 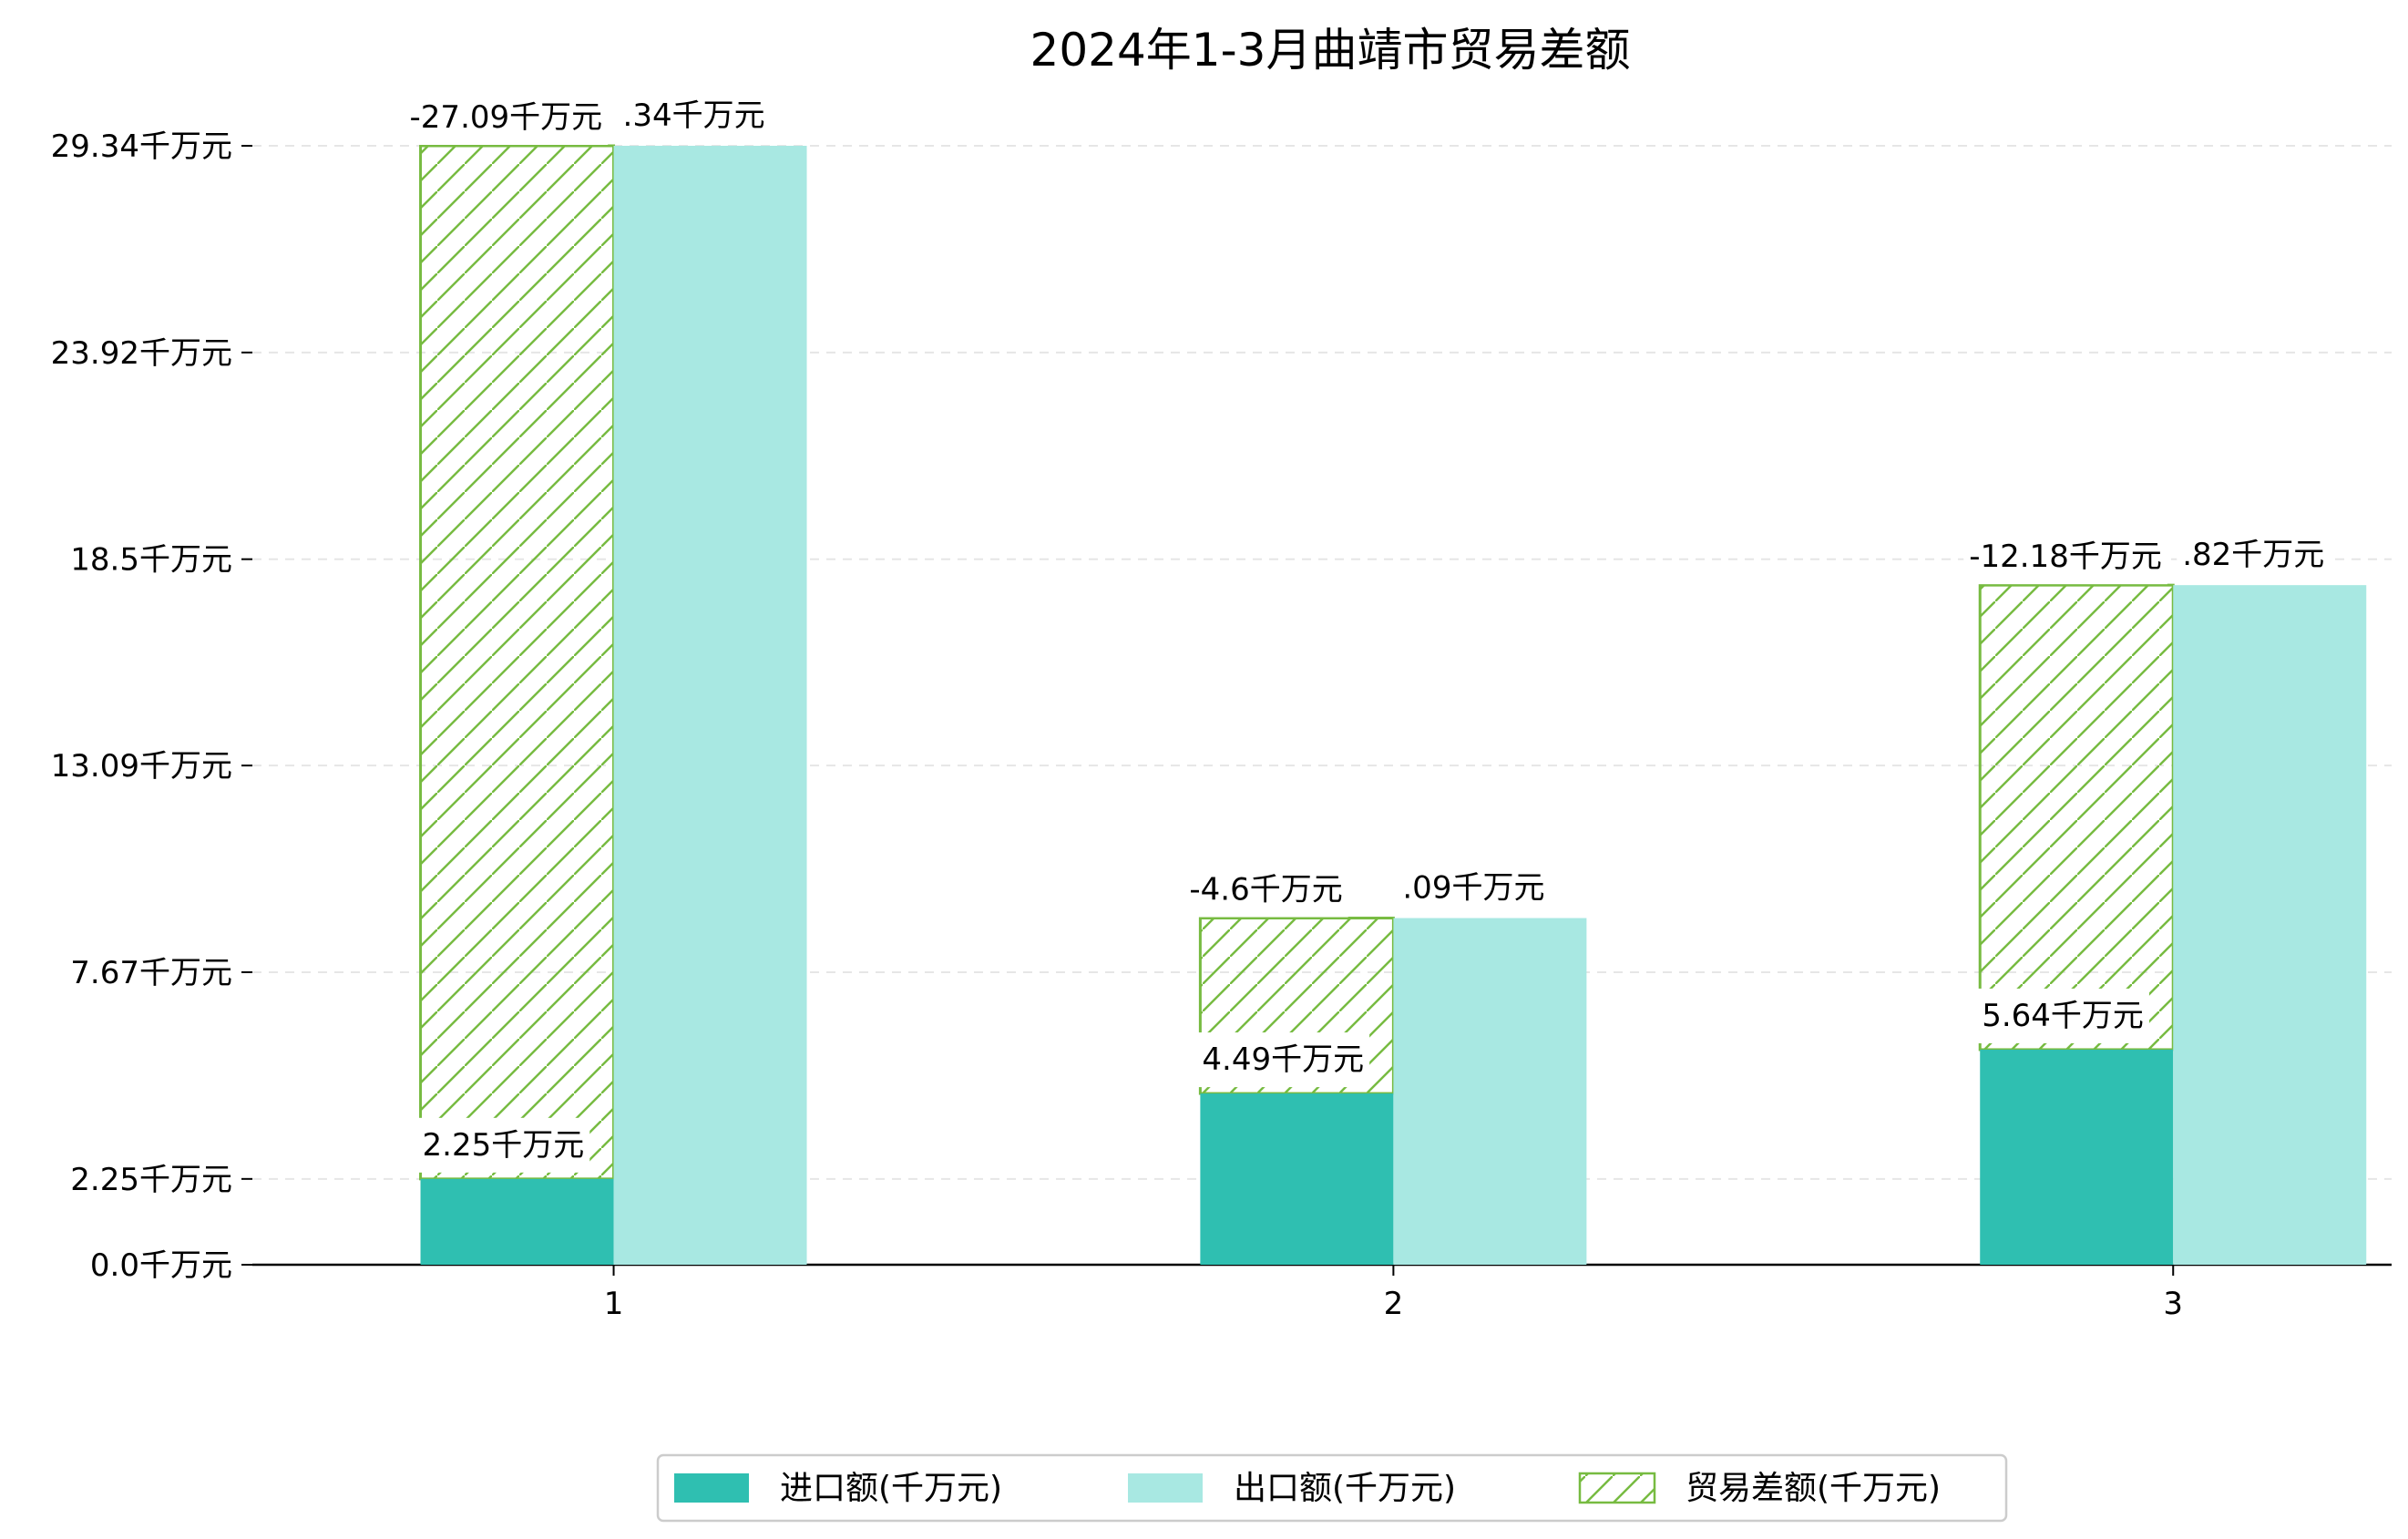 I want to click on label-import: 5.64千万元, so click(x=2063, y=1016).